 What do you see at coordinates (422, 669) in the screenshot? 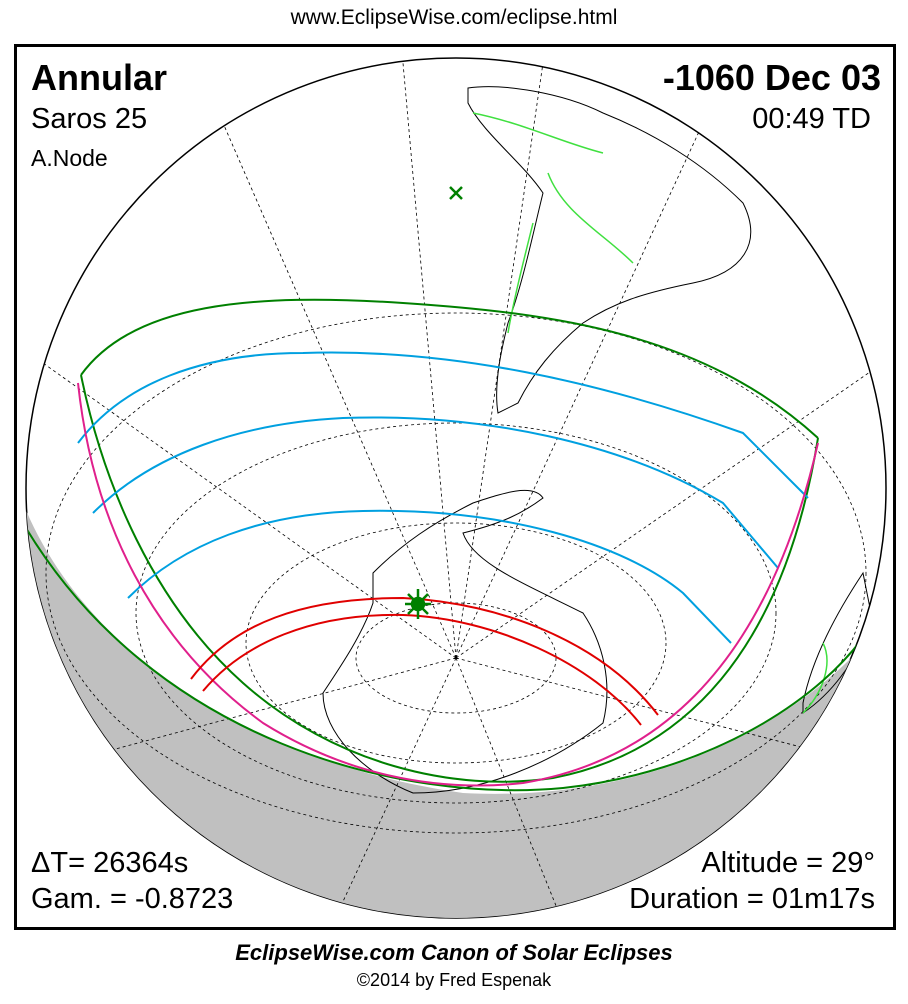
I see `central-path-south` at bounding box center [422, 669].